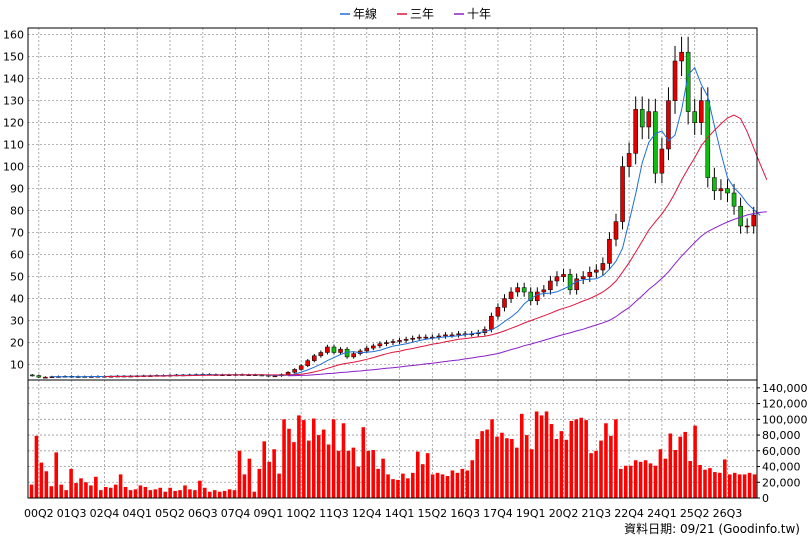 This screenshot has width=808, height=540. I want to click on volume-tick-label: 100,000, so click(785, 419).